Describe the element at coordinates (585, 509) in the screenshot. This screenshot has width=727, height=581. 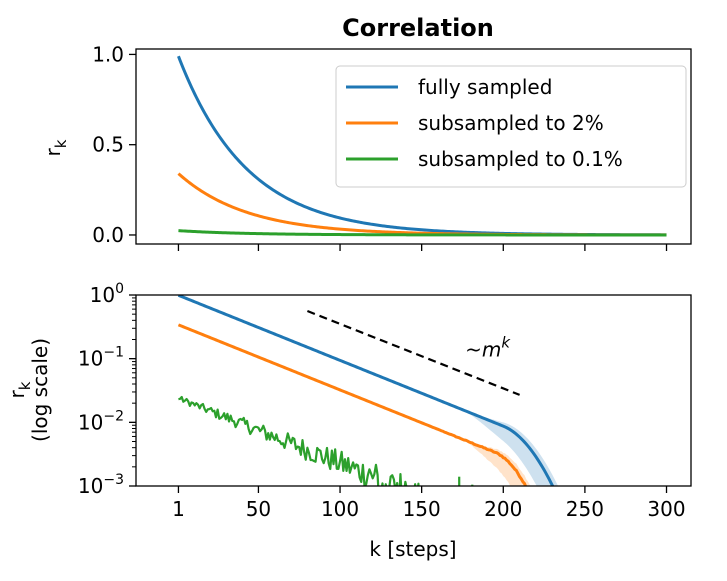
I see `bottom-x-tick-label: 250` at that location.